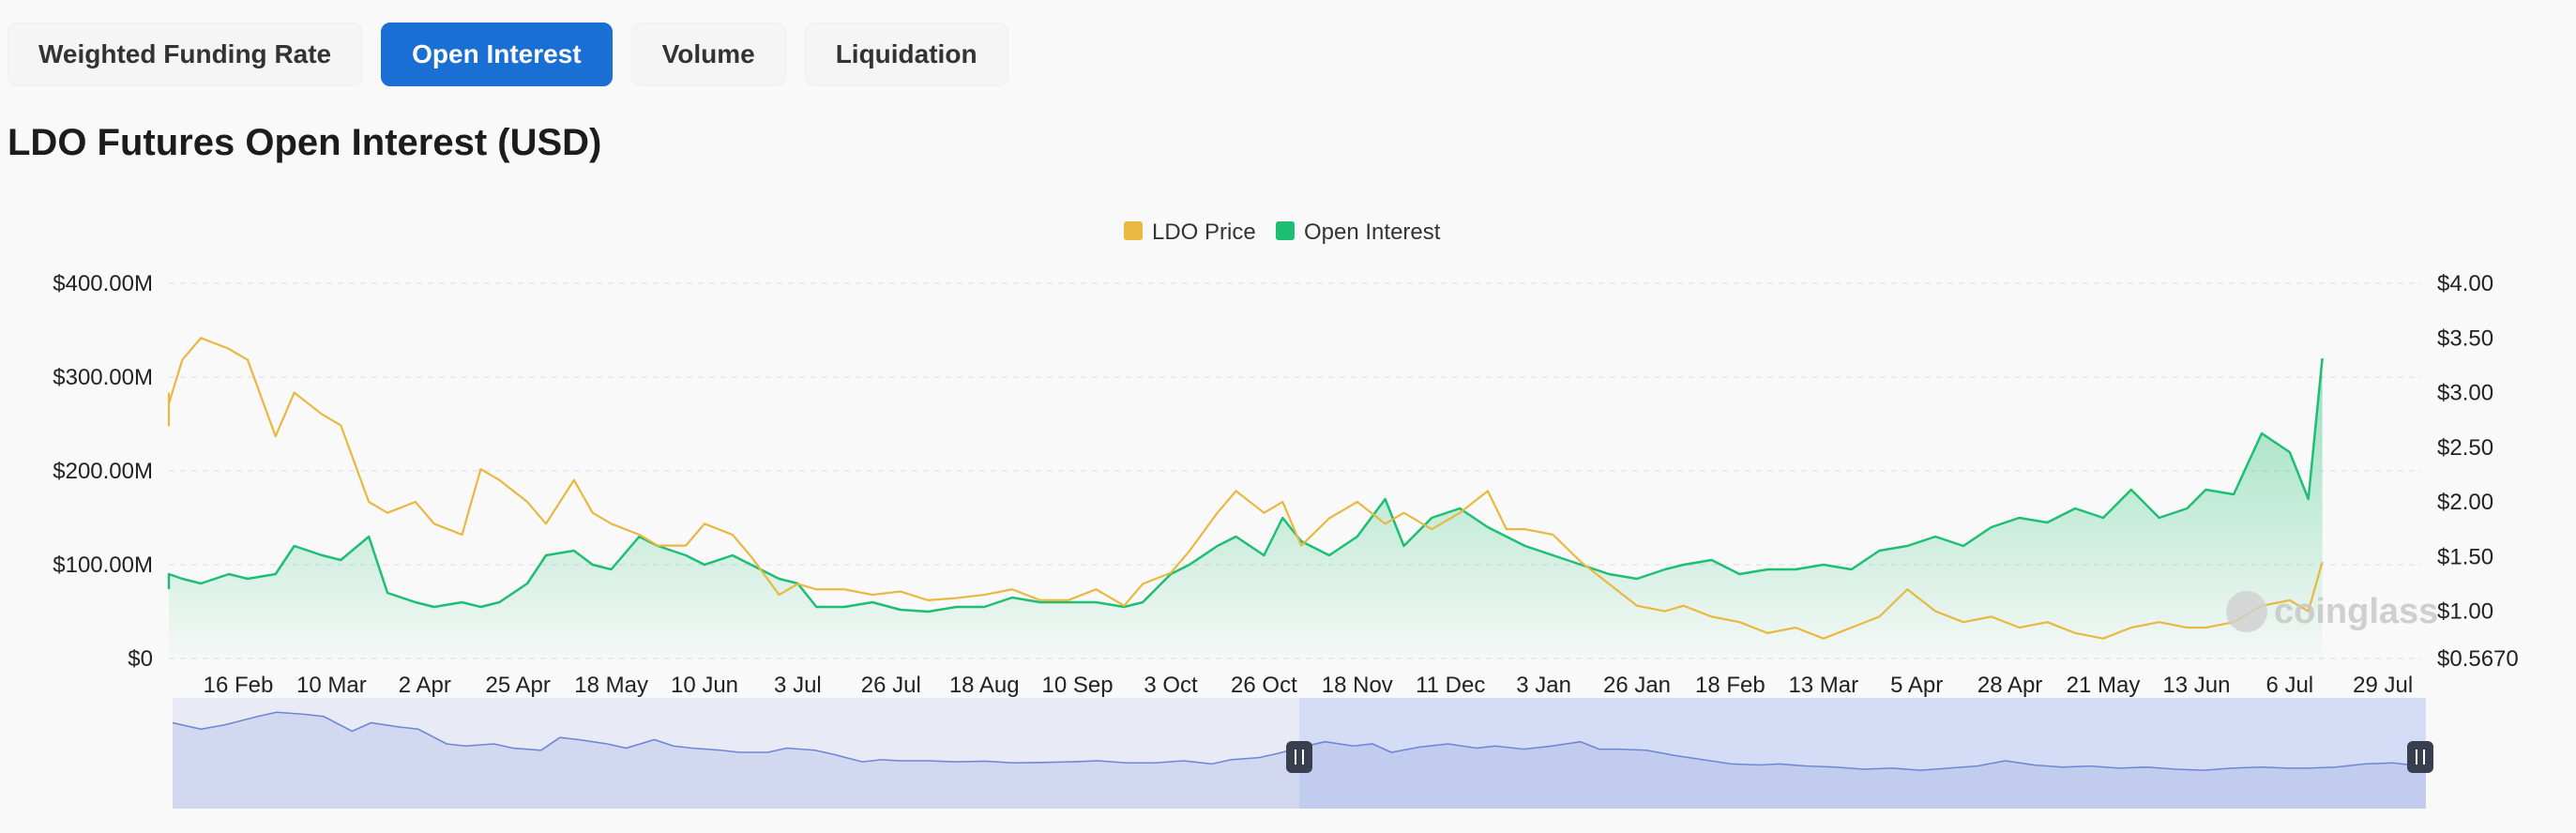 The width and height of the screenshot is (2576, 833). I want to click on y-right-tick-label: $1.00, so click(2465, 612).